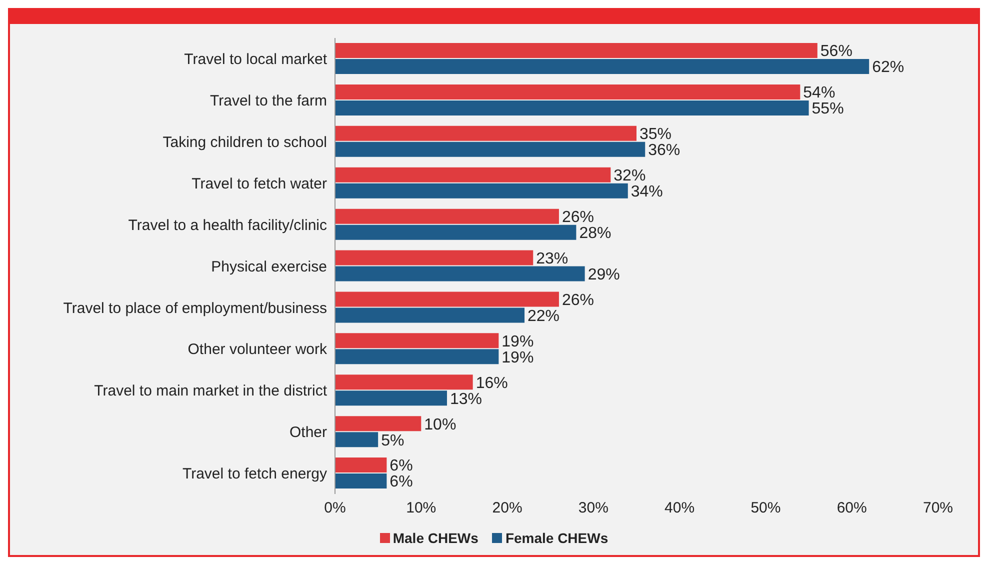 Image resolution: width=992 pixels, height=569 pixels. I want to click on data-label: 28%, so click(595, 233).